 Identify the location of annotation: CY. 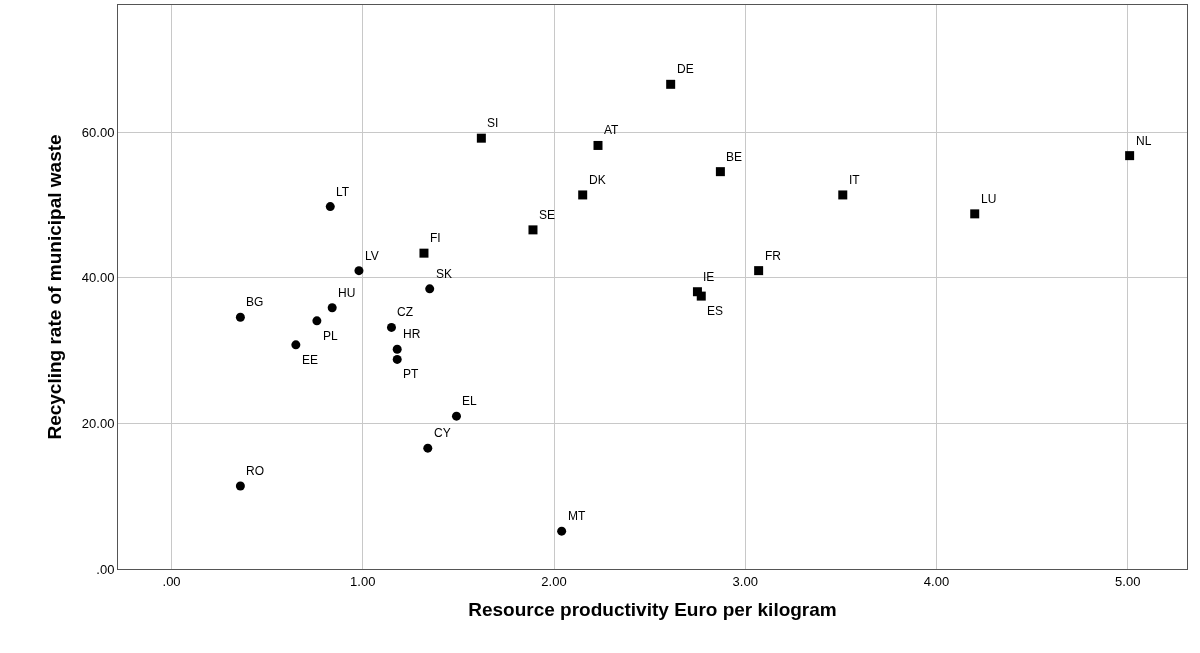
(442, 433).